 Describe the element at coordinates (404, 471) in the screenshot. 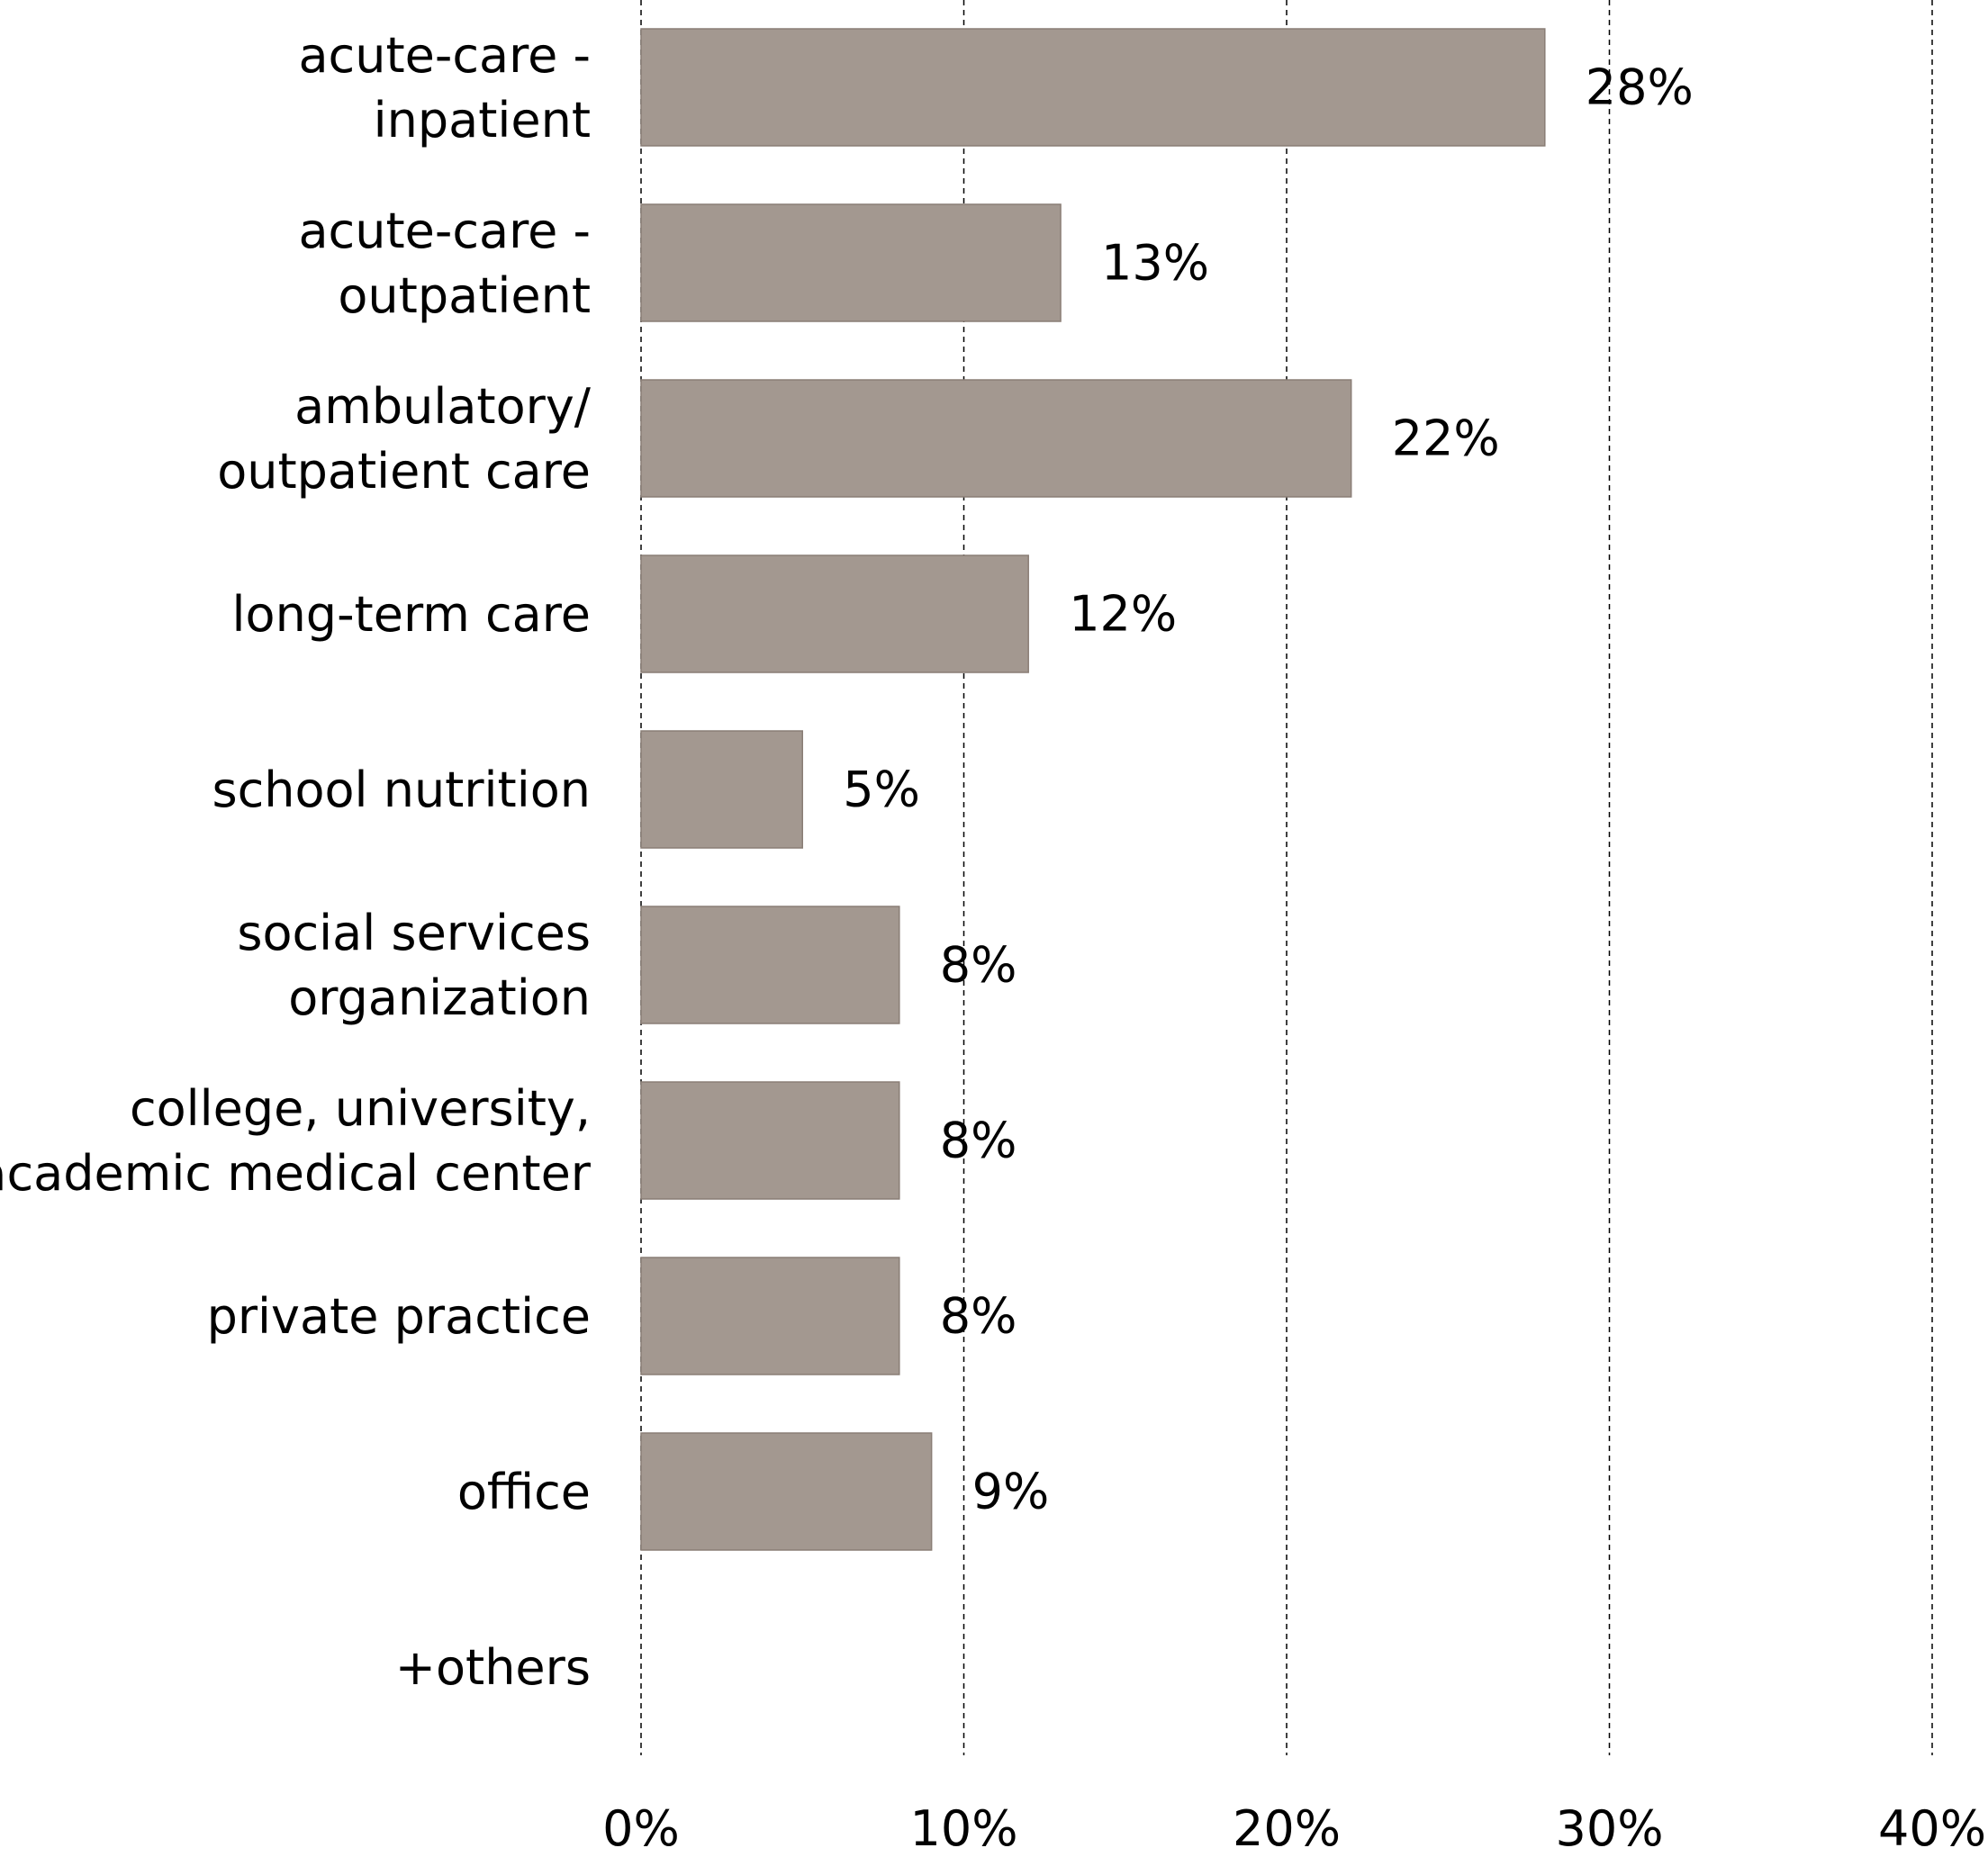

I see `category-label-line: outpatient care` at that location.